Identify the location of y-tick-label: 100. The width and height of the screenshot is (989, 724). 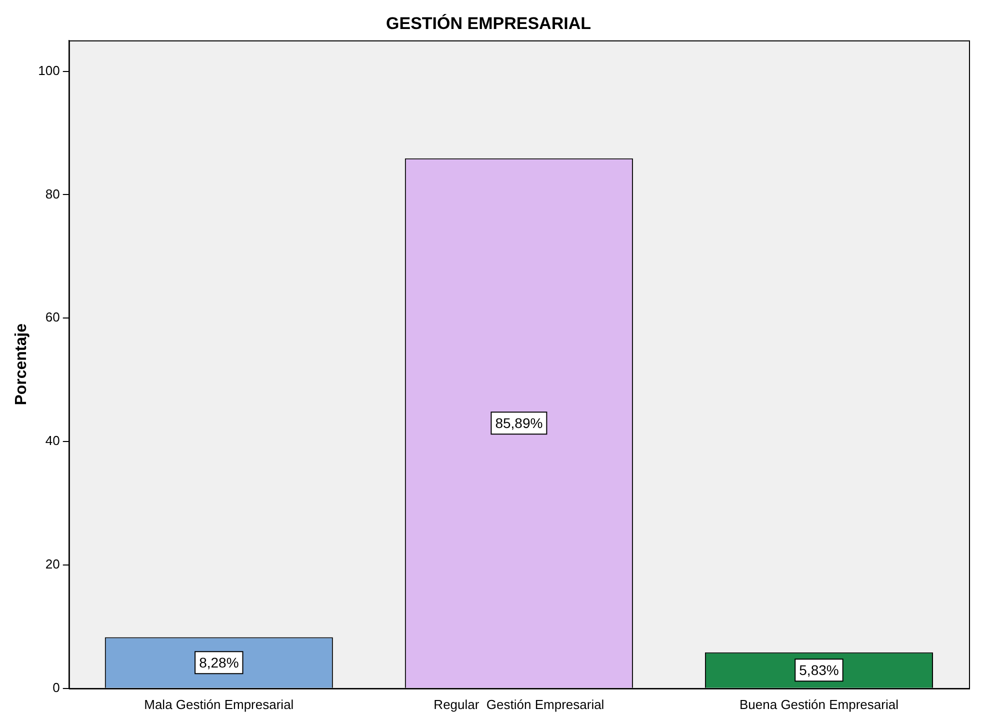
(49, 70).